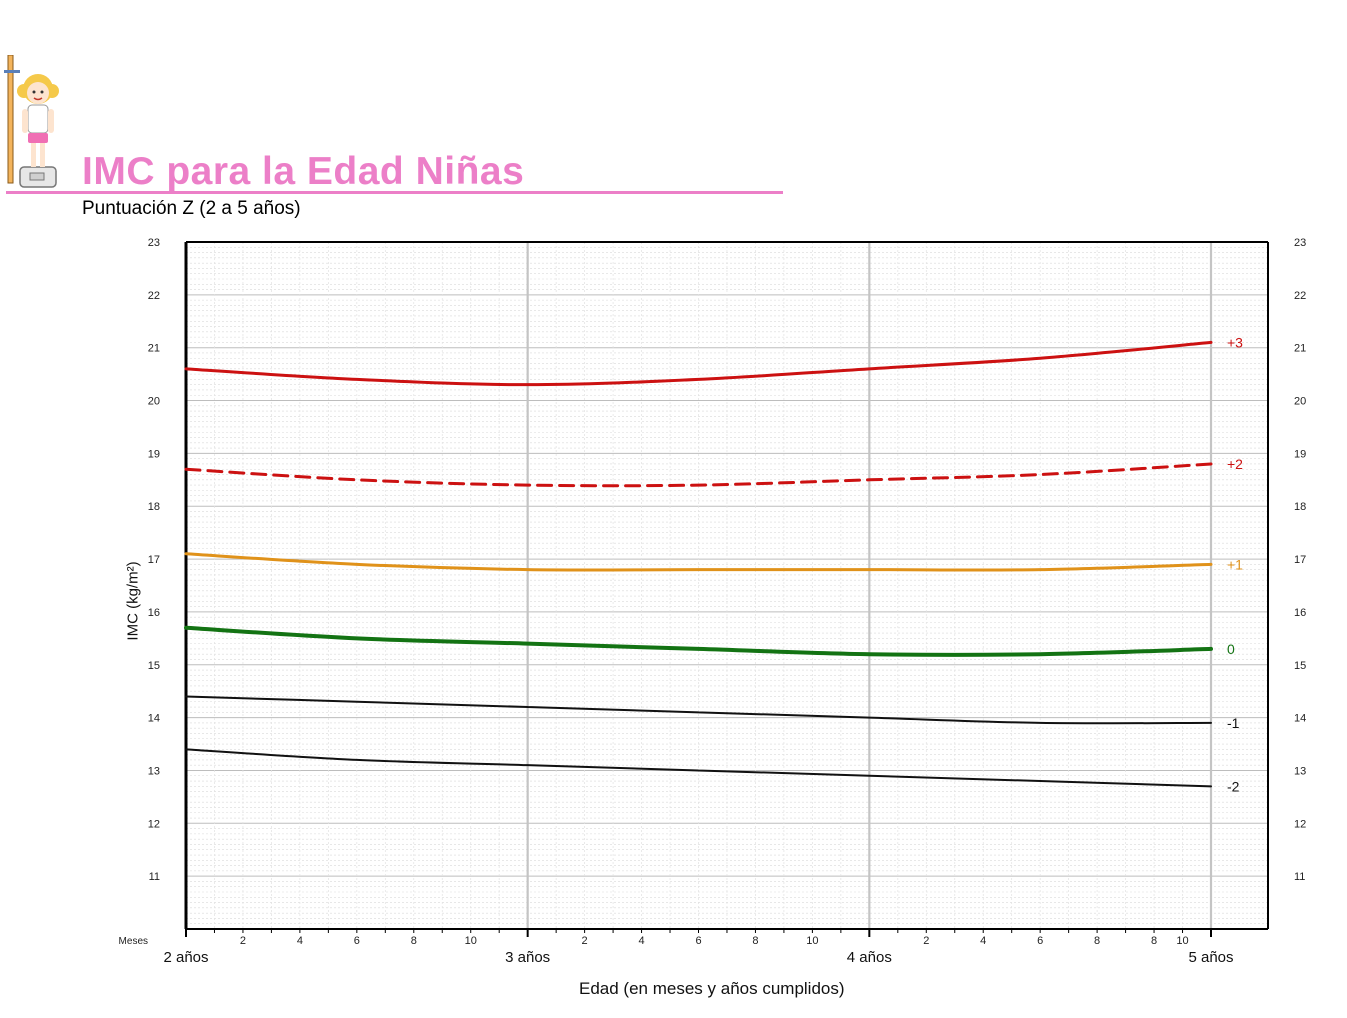 This screenshot has height=1018, width=1347. Describe the element at coordinates (1233, 786) in the screenshot. I see `series-label-zminus2: -2` at that location.